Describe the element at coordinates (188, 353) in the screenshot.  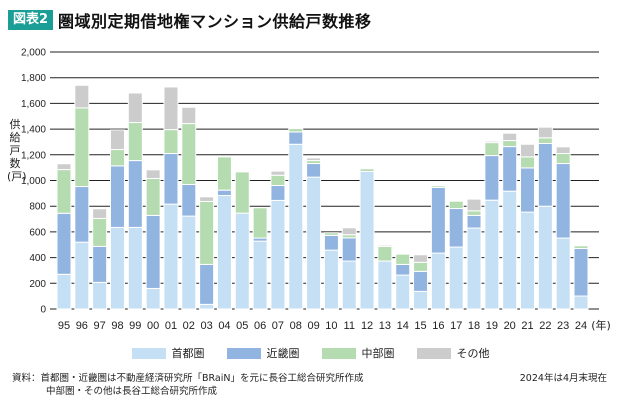
I see `legend-label: 首都圏` at that location.